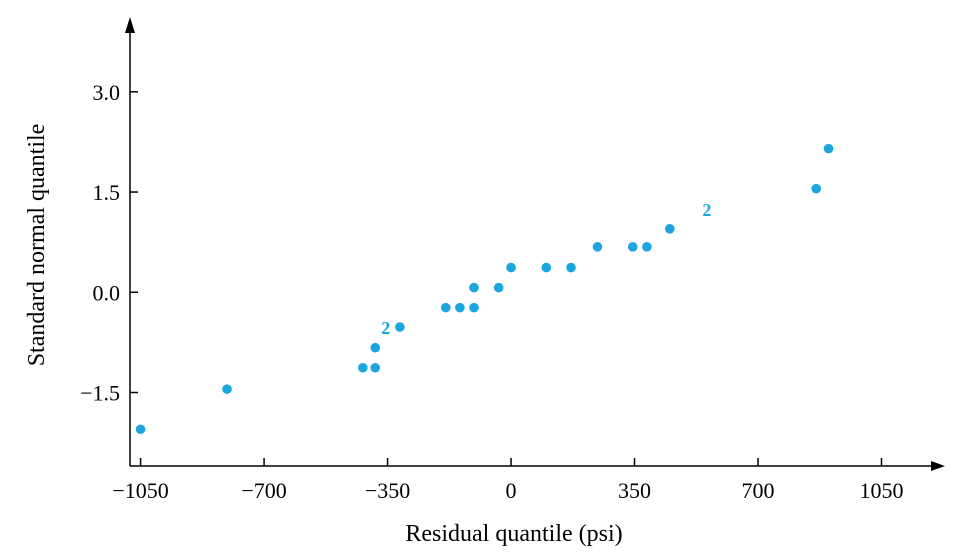  I want to click on annotations: 22, so click(546, 269).